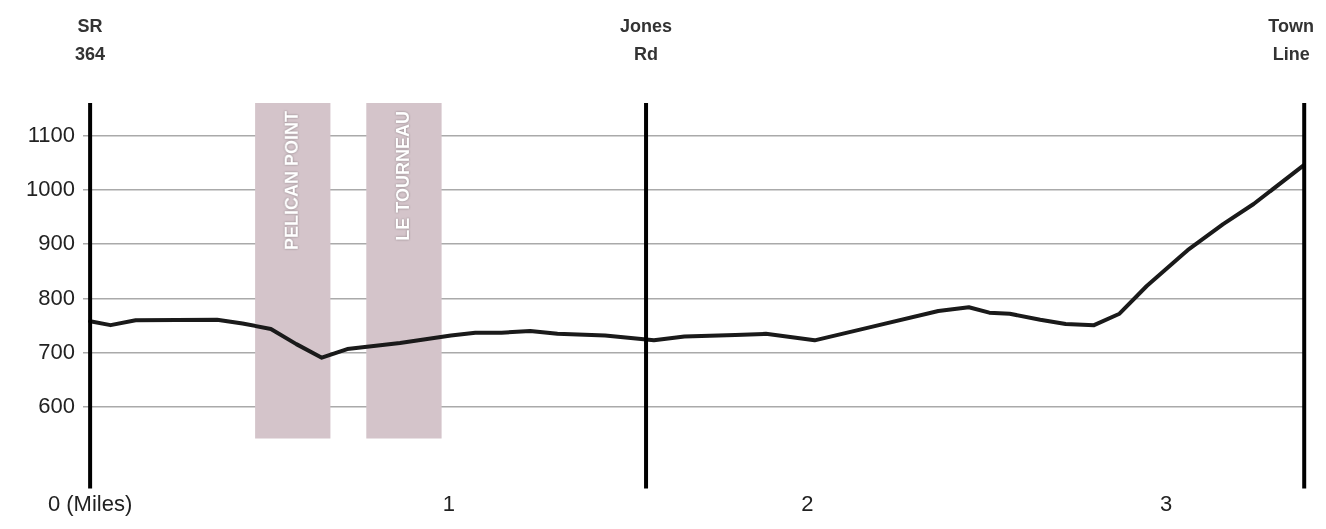 This screenshot has width=1326, height=529. I want to click on ref-line-label: Jones Rd, so click(646, 40).